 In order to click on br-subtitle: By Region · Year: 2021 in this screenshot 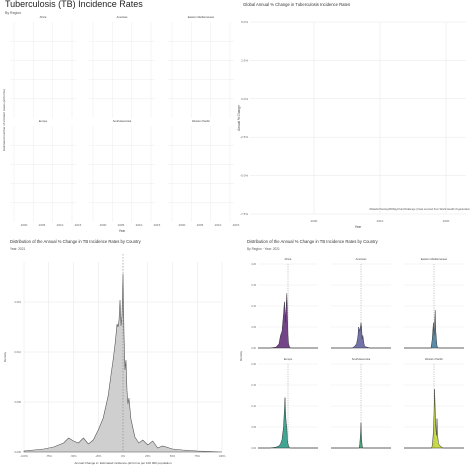, I will do `click(263, 249)`.